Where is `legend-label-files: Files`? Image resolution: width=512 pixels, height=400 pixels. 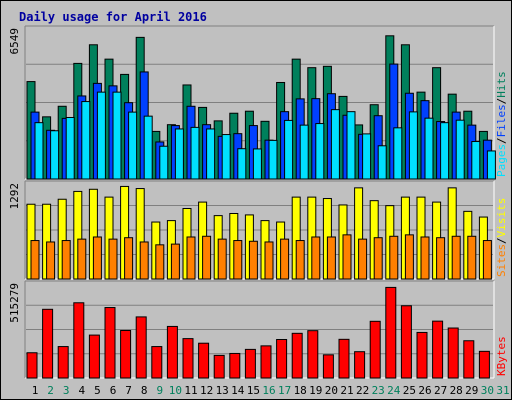 legend-label-files: Files is located at coordinates (501, 120).